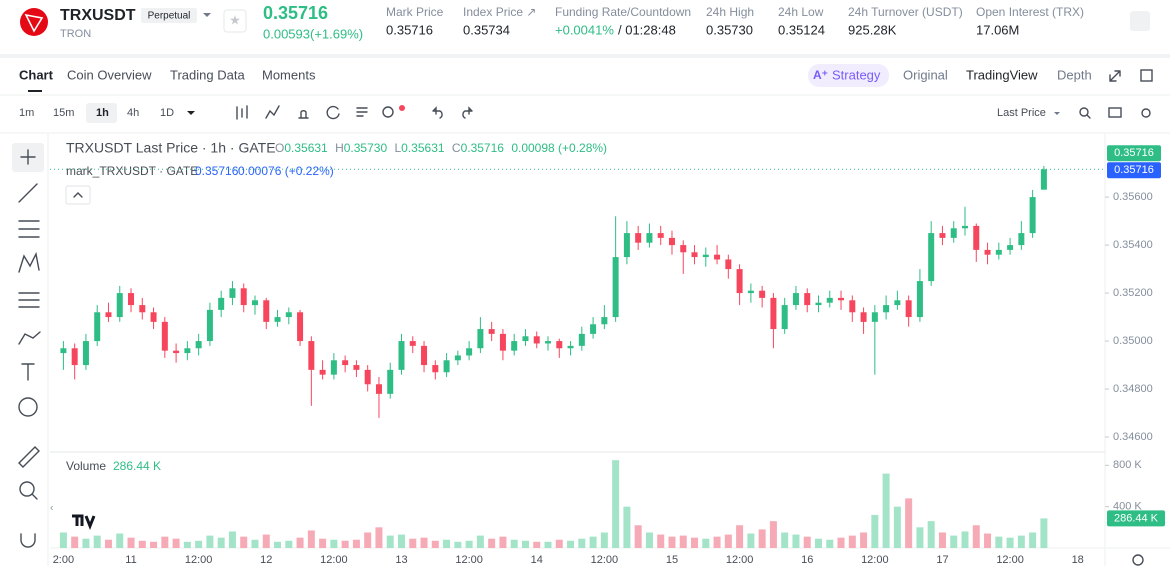  I want to click on view-tab: Strategy, so click(856, 74).